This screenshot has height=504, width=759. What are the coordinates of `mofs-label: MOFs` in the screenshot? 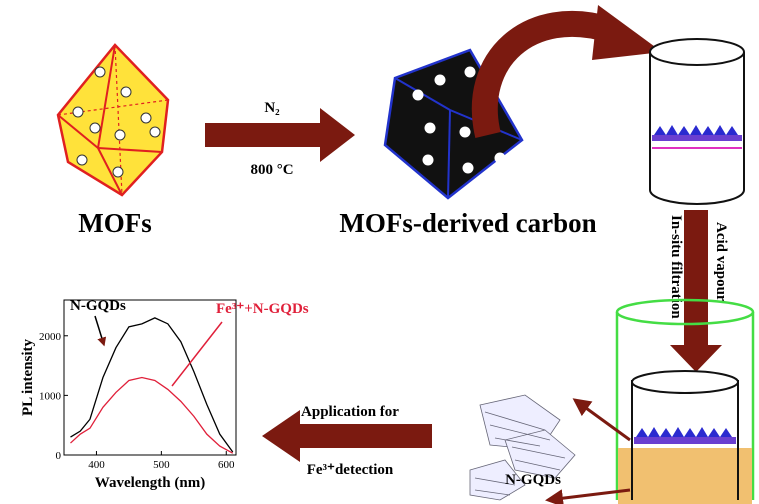 It's located at (115, 223).